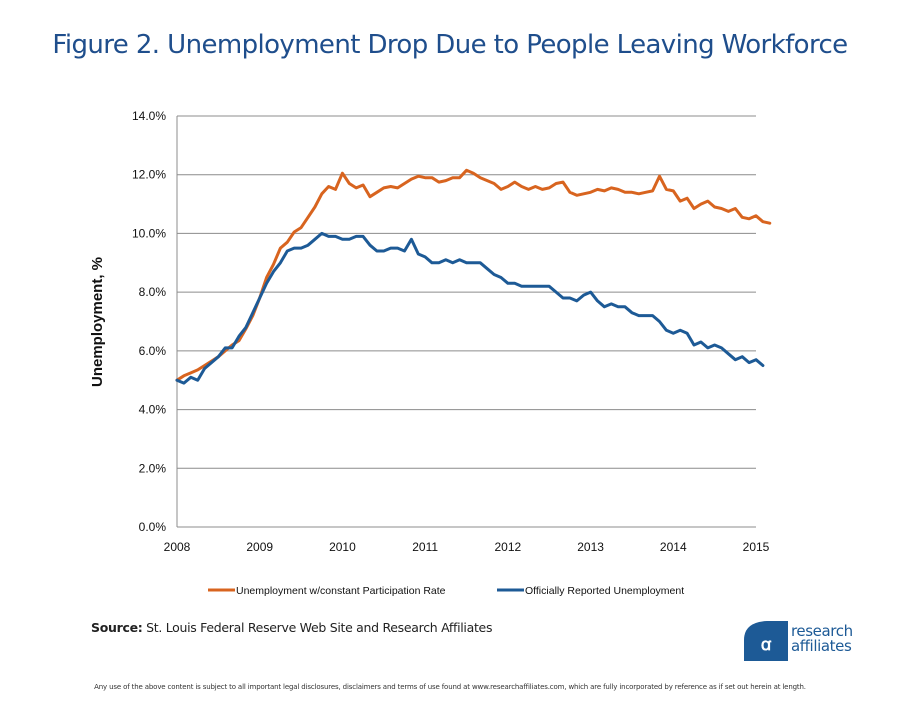 The image size is (900, 704). Describe the element at coordinates (153, 351) in the screenshot. I see `y-tick-label: 6.0%` at that location.